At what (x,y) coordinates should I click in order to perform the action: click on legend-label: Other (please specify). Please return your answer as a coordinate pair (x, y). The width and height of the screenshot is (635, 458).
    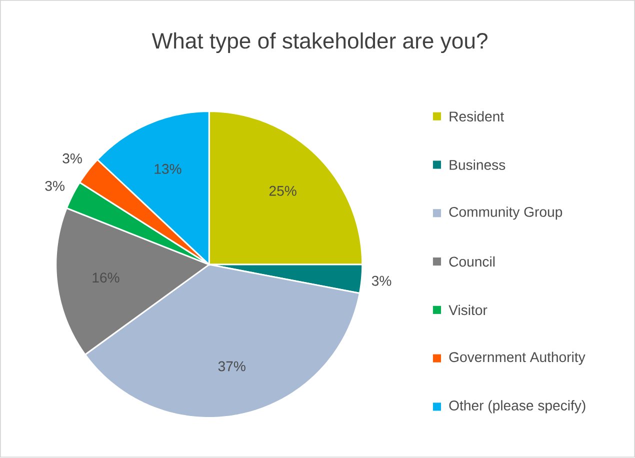
    Looking at the image, I should click on (517, 407).